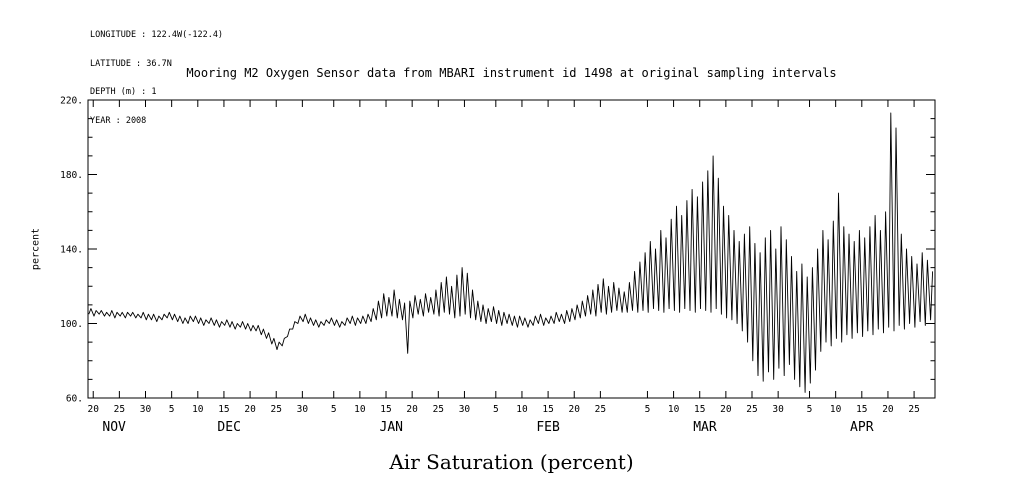 This screenshot has width=1009, height=504. Describe the element at coordinates (71, 250) in the screenshot. I see `y-tick-label: 140.` at that location.